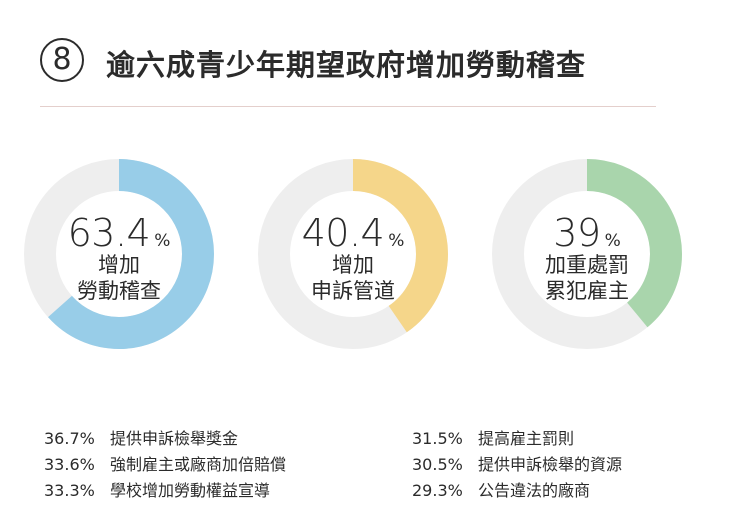 The height and width of the screenshot is (526, 731). What do you see at coordinates (437, 490) in the screenshot?
I see `list-item-pct: 29.3%` at bounding box center [437, 490].